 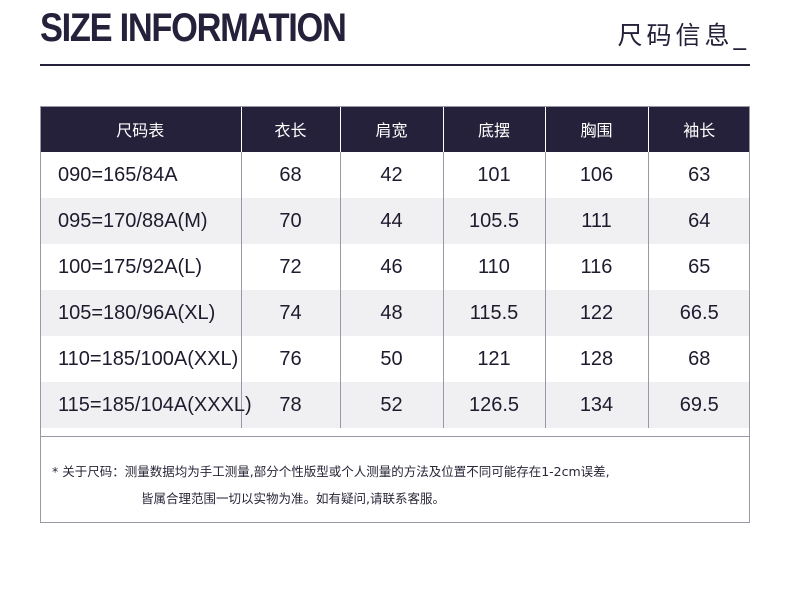 I want to click on chest-cell: 134, so click(x=597, y=405).